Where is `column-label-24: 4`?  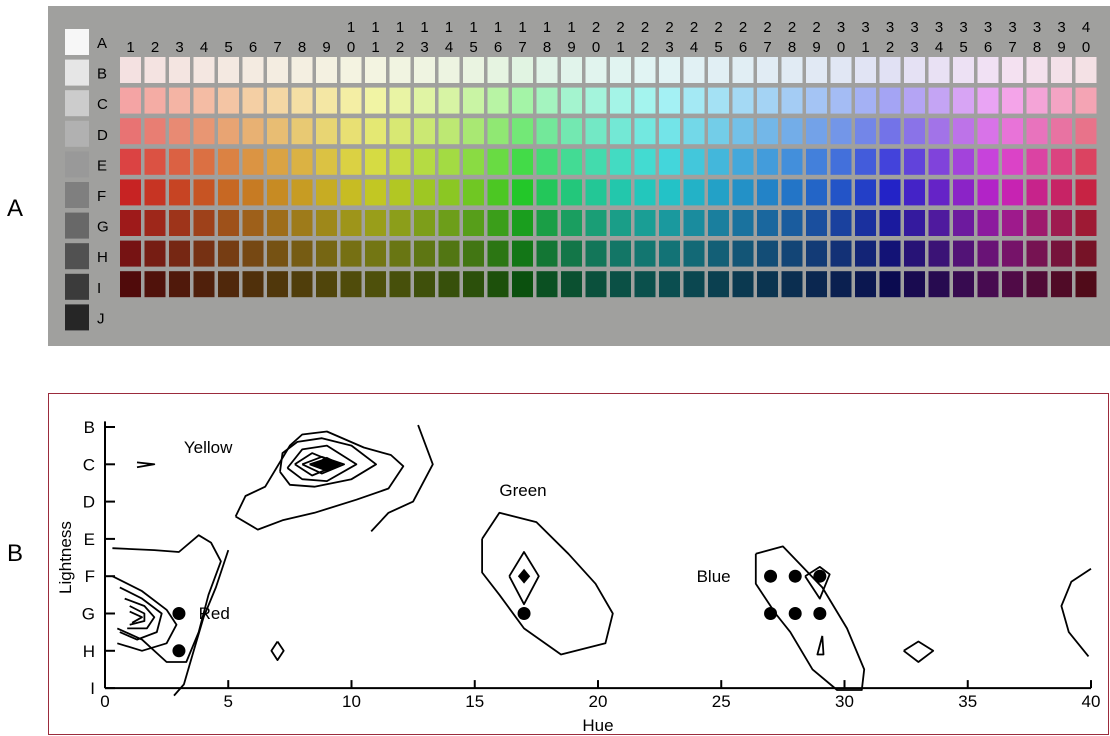 column-label-24: 4 is located at coordinates (694, 47).